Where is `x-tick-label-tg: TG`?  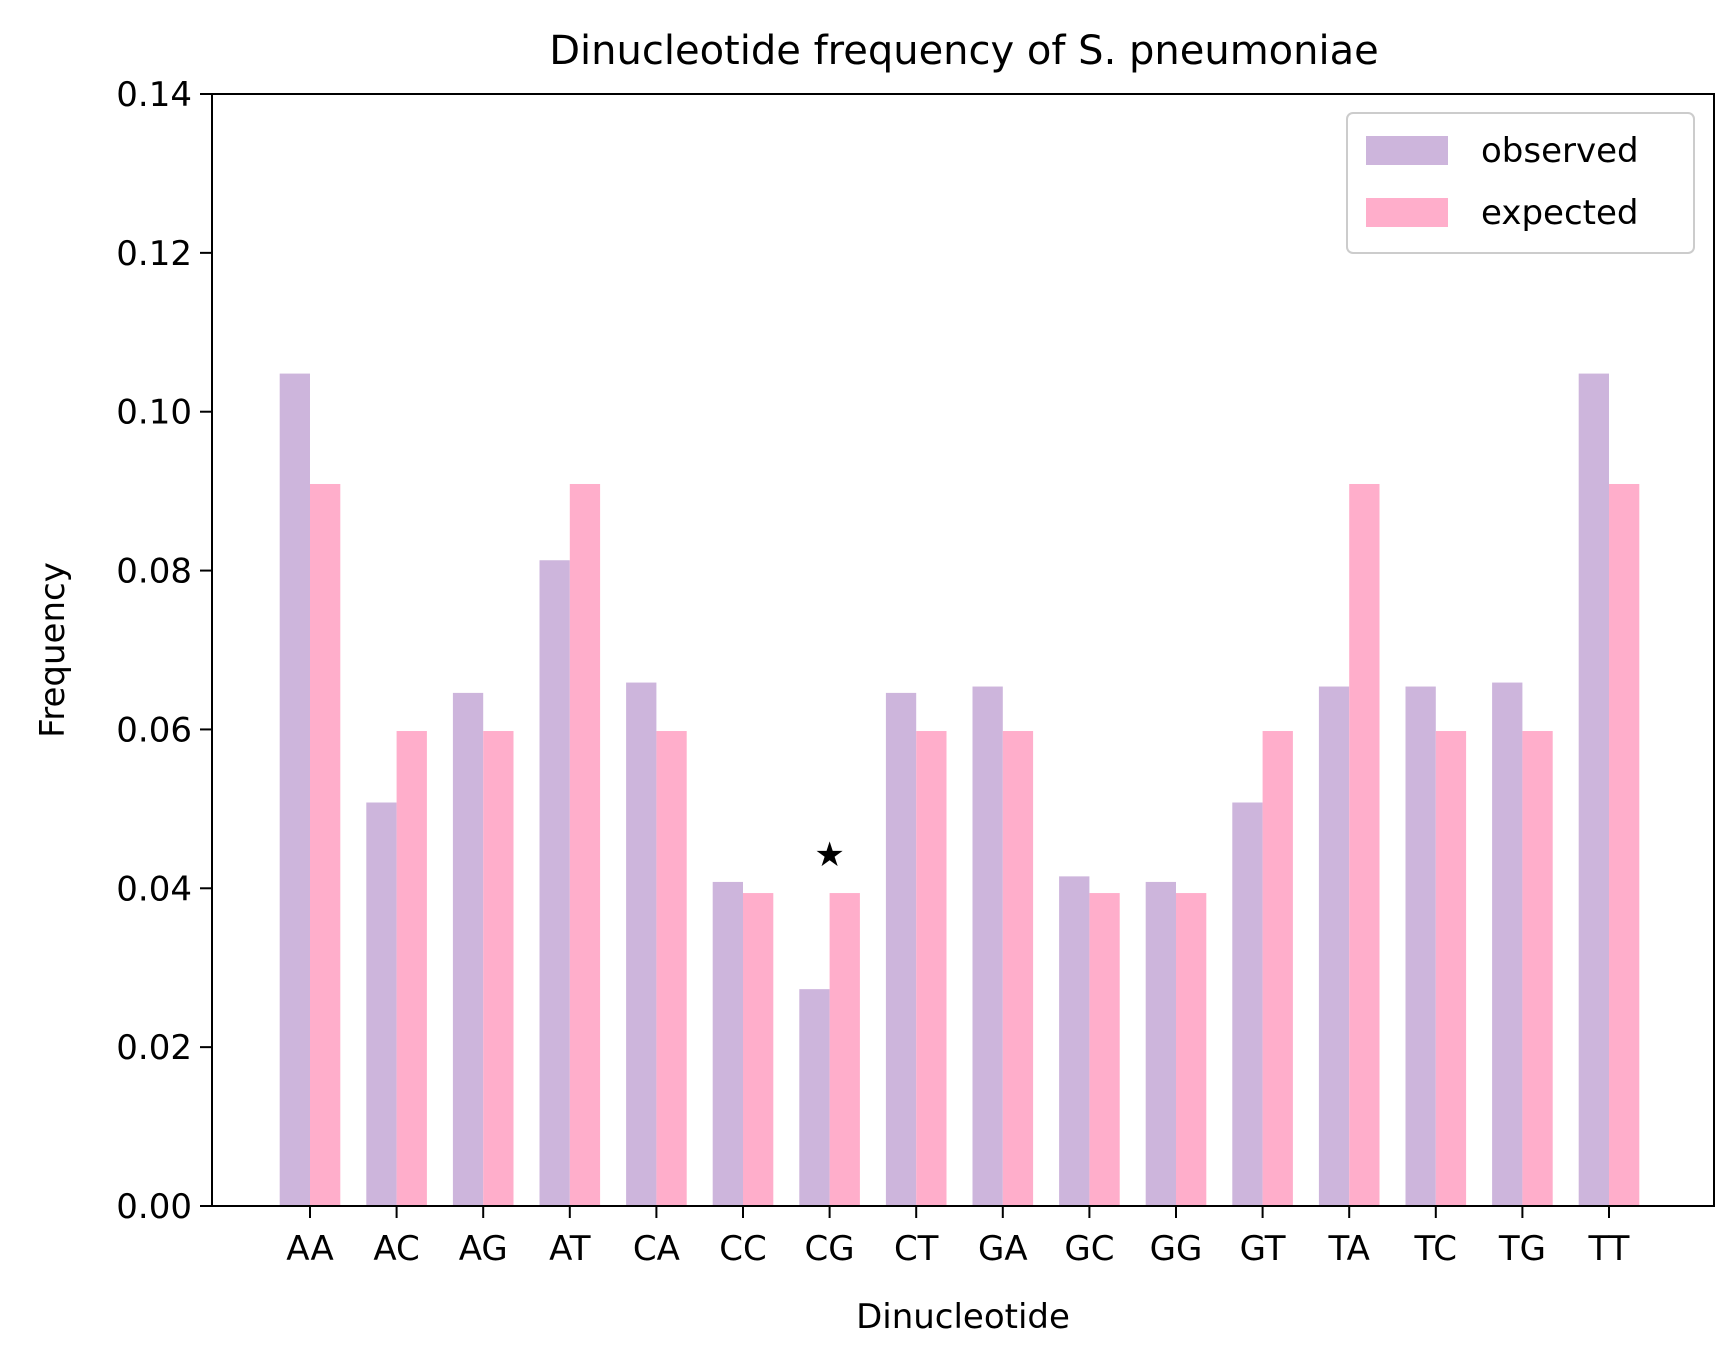 x-tick-label-tg: TG is located at coordinates (1522, 1249).